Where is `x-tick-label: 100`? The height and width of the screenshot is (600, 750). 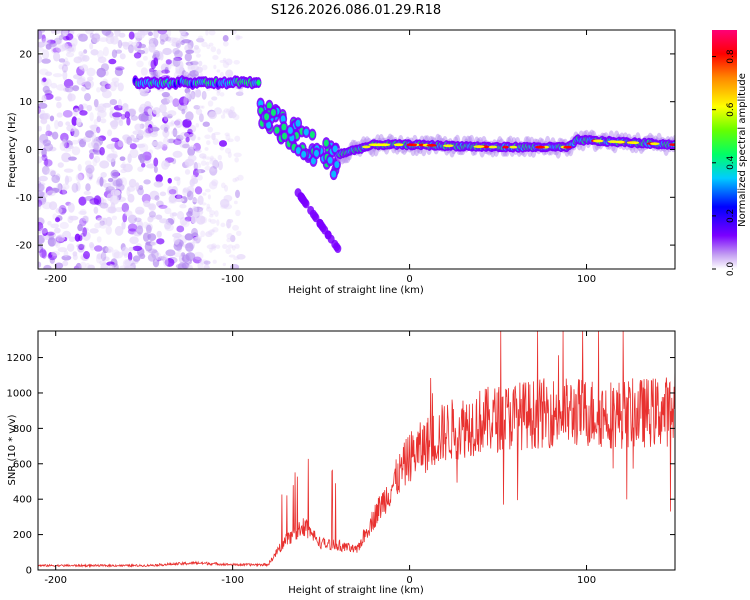
x-tick-label: 100 is located at coordinates (586, 279).